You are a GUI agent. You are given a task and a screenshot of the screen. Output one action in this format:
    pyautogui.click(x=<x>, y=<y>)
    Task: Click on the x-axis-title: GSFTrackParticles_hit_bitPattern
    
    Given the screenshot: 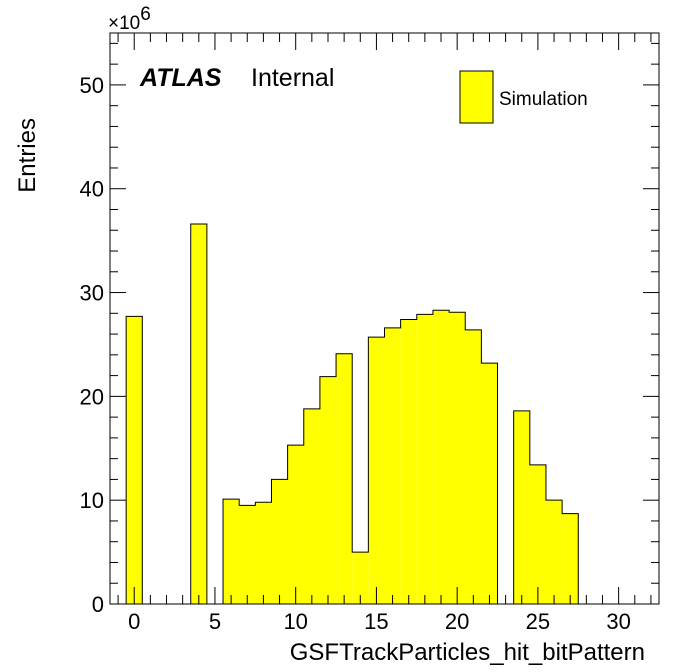 What is the action you would take?
    pyautogui.click(x=467, y=652)
    